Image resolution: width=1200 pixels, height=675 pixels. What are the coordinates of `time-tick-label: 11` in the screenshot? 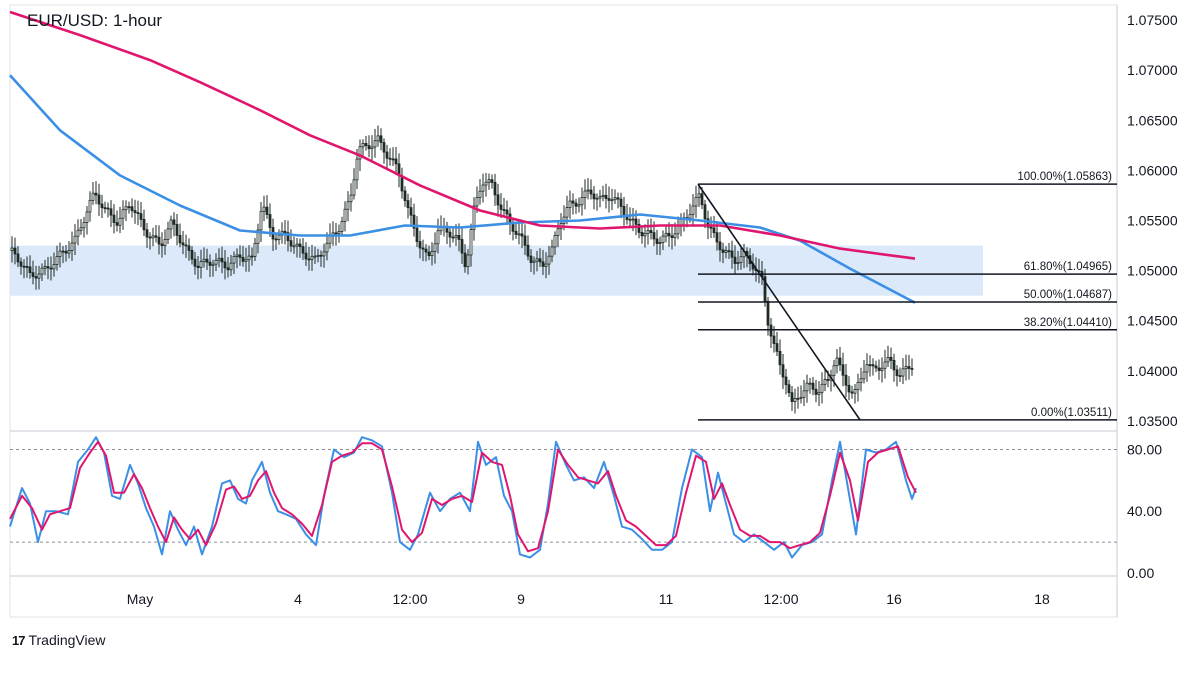 It's located at (666, 599).